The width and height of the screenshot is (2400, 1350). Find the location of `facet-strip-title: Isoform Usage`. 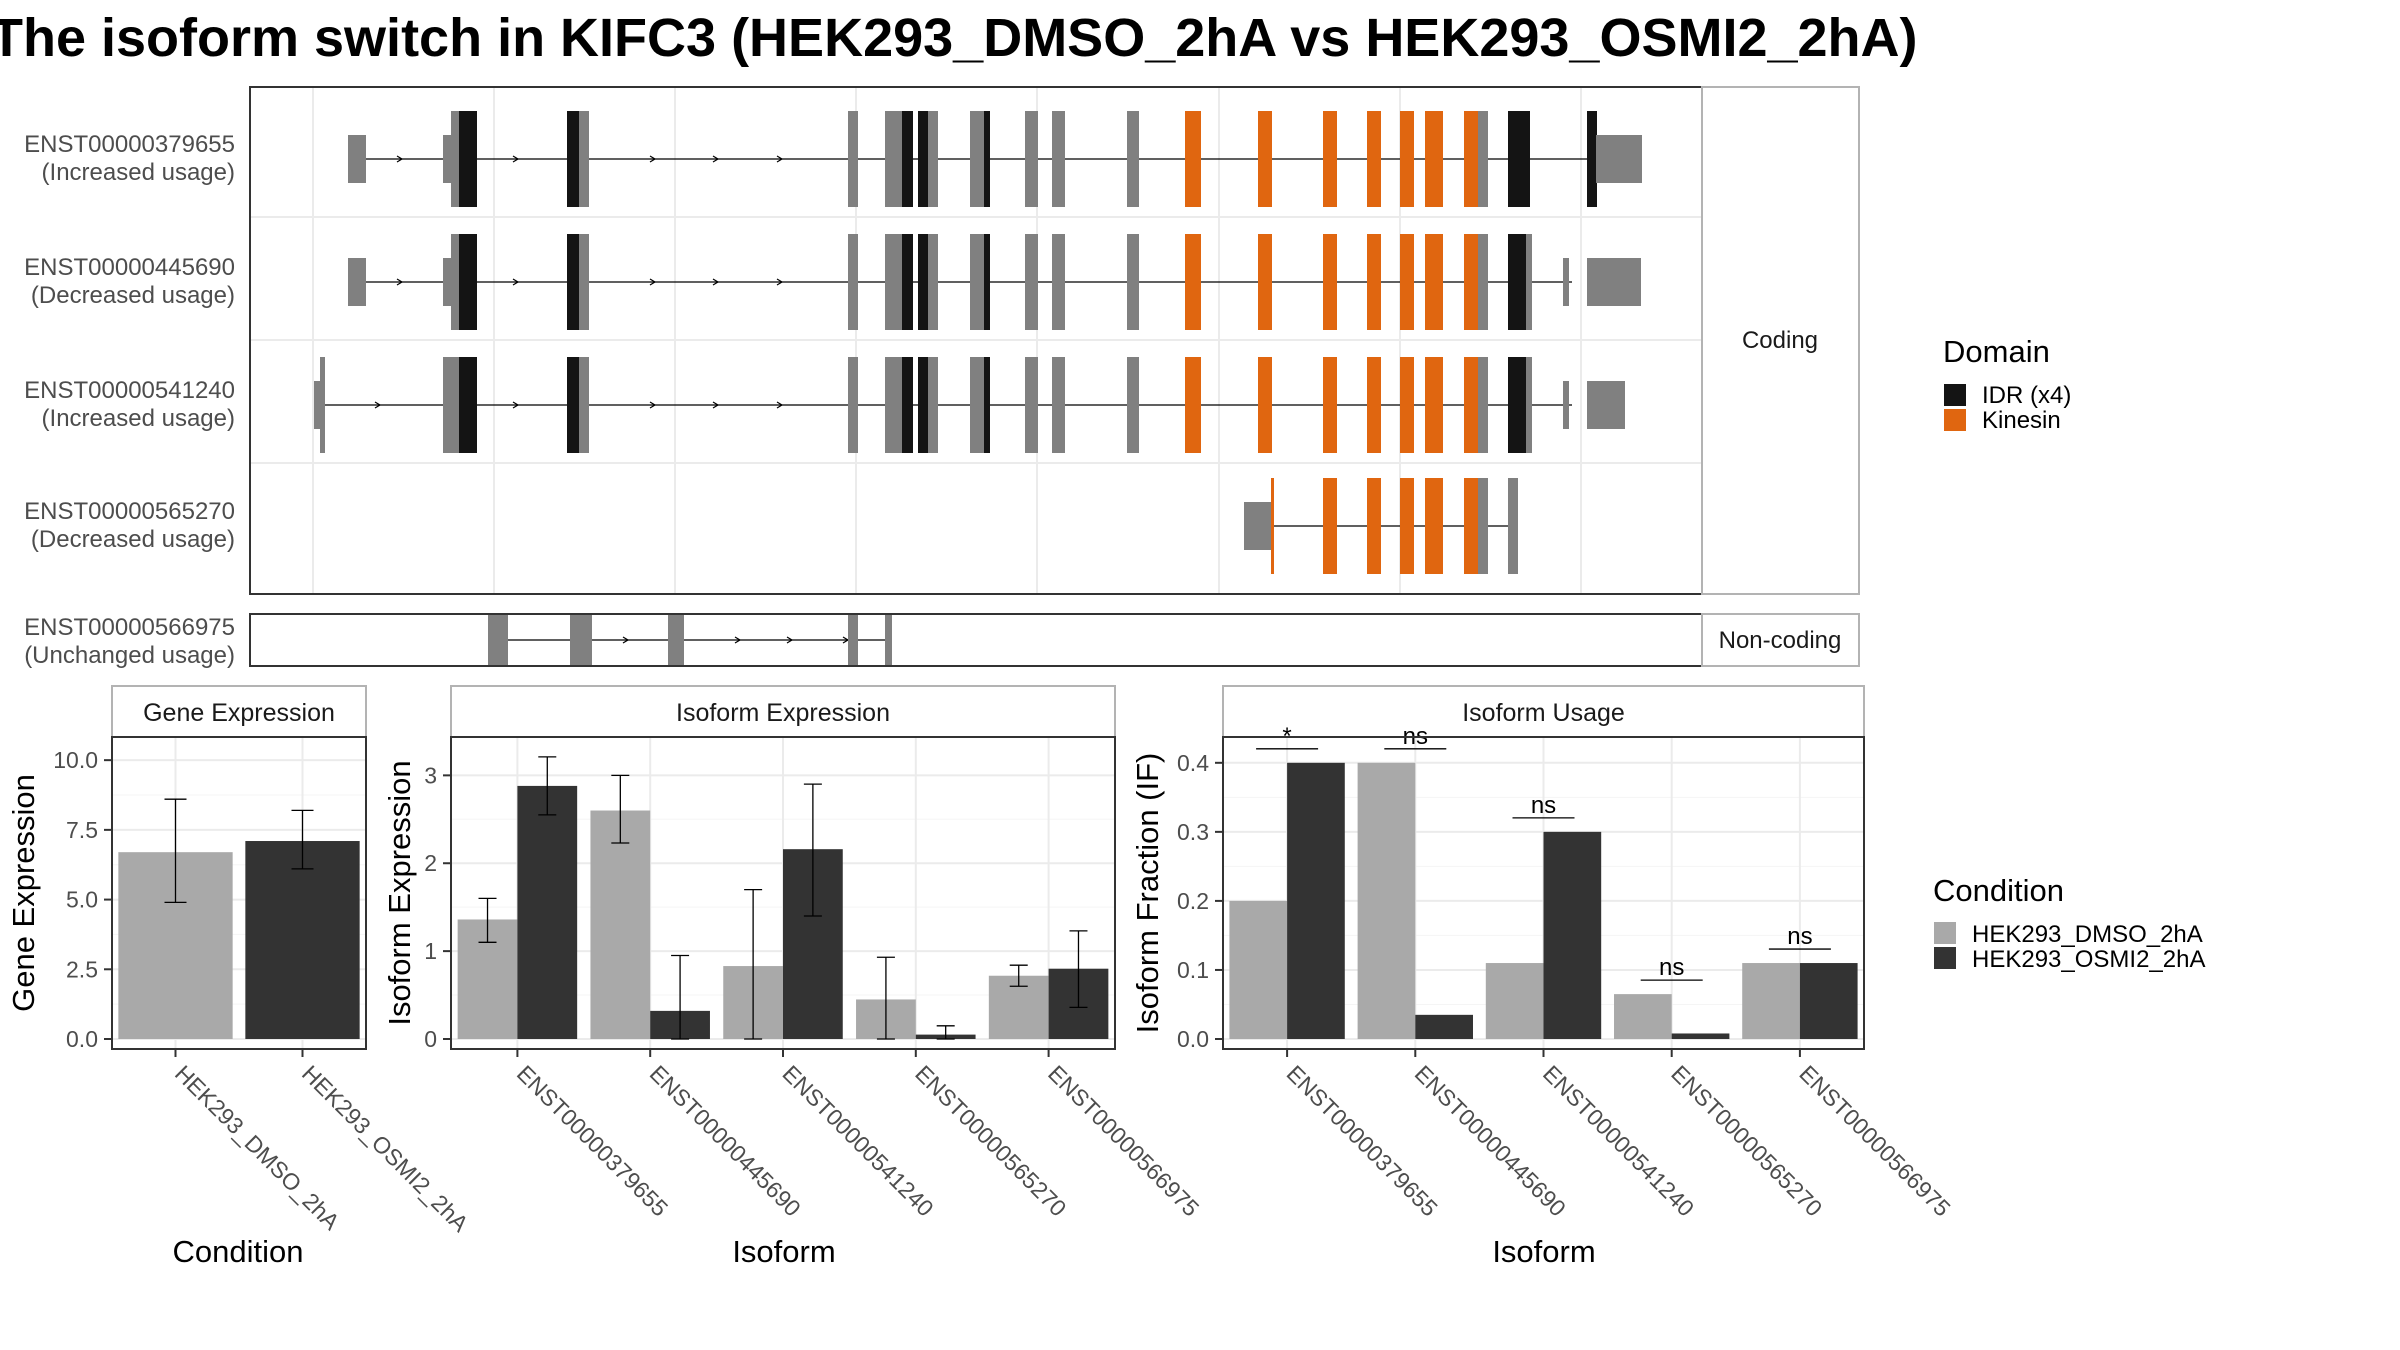

facet-strip-title: Isoform Usage is located at coordinates (1543, 713).